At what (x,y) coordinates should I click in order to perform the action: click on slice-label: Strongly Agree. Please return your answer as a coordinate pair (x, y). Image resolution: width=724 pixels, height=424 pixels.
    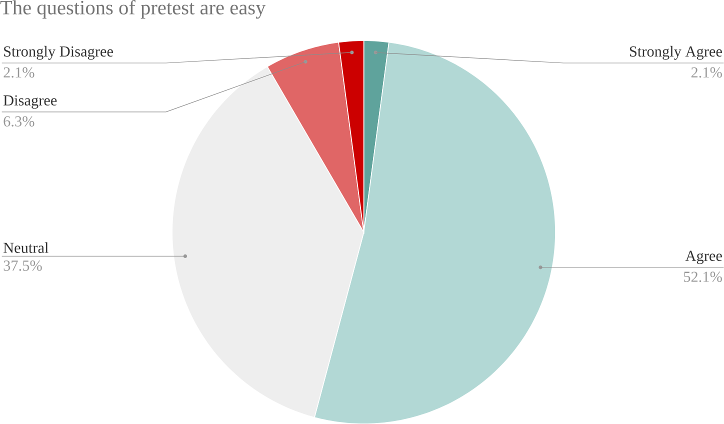
    Looking at the image, I should click on (676, 53).